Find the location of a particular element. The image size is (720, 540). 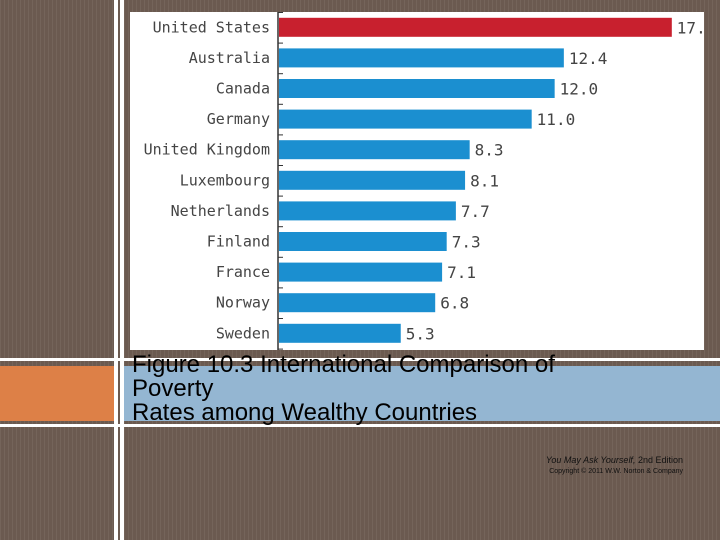

category-label: United States is located at coordinates (211, 27).